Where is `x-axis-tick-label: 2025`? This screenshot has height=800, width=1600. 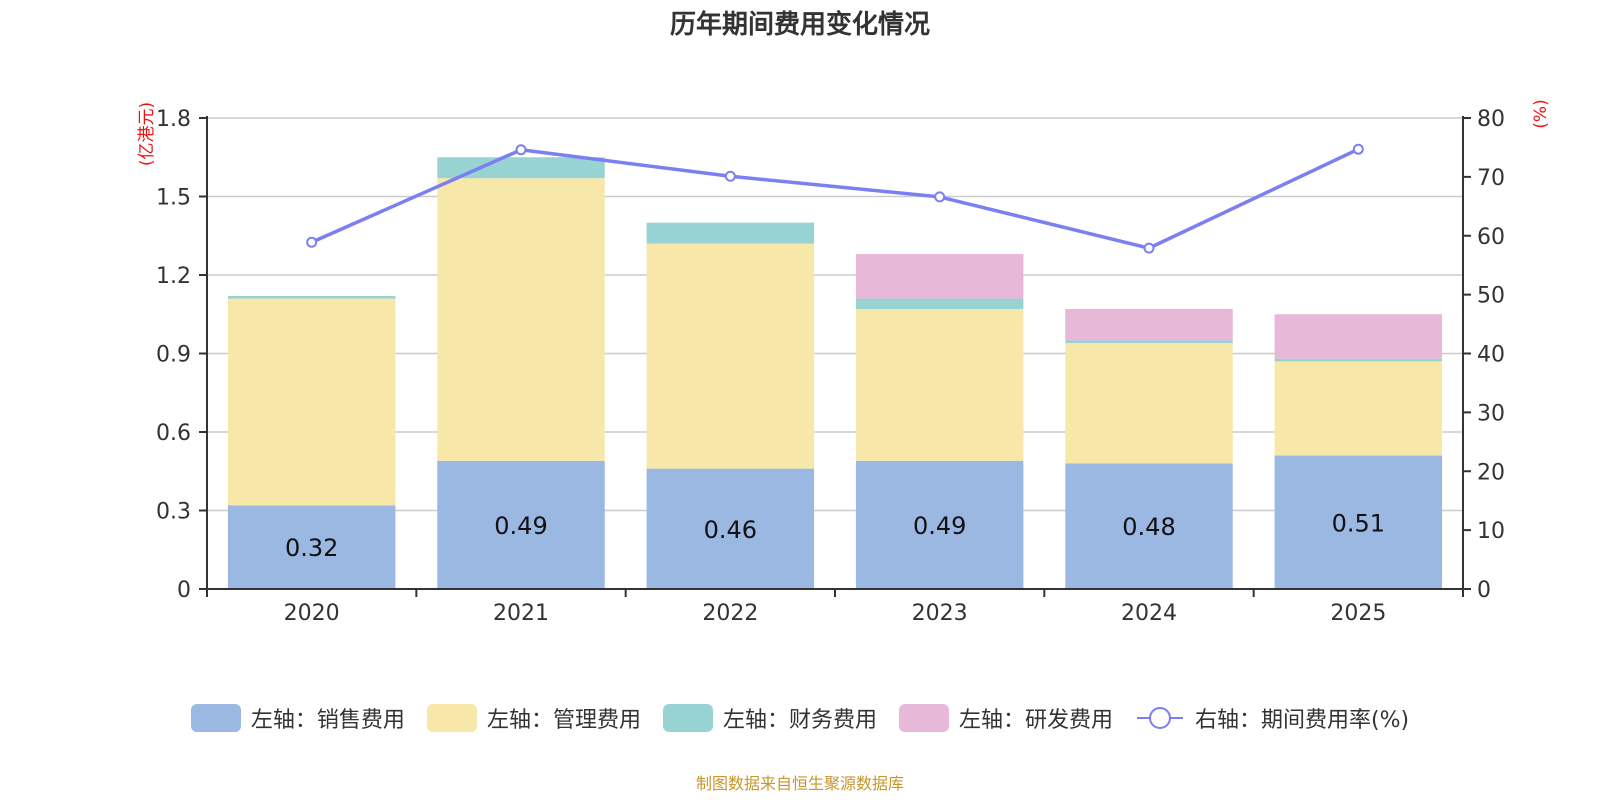
x-axis-tick-label: 2025 is located at coordinates (1358, 613).